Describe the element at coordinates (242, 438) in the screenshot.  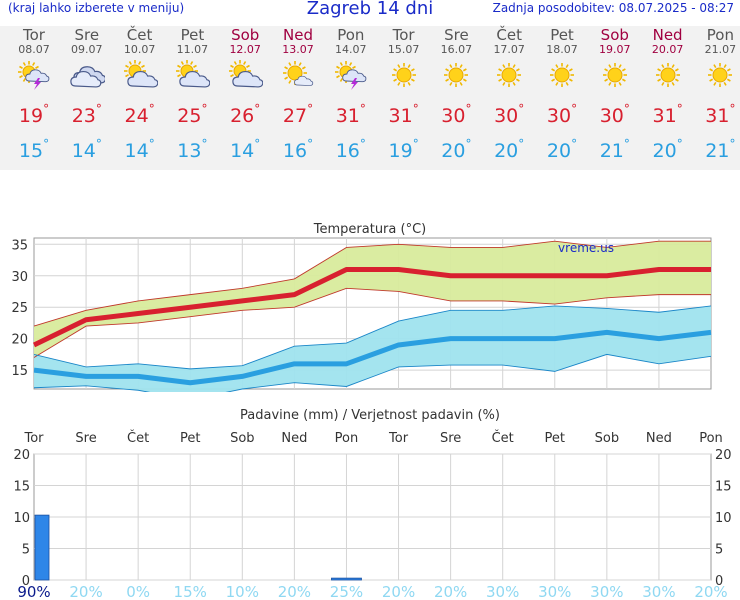
I see `x-tick-label: Sob` at that location.